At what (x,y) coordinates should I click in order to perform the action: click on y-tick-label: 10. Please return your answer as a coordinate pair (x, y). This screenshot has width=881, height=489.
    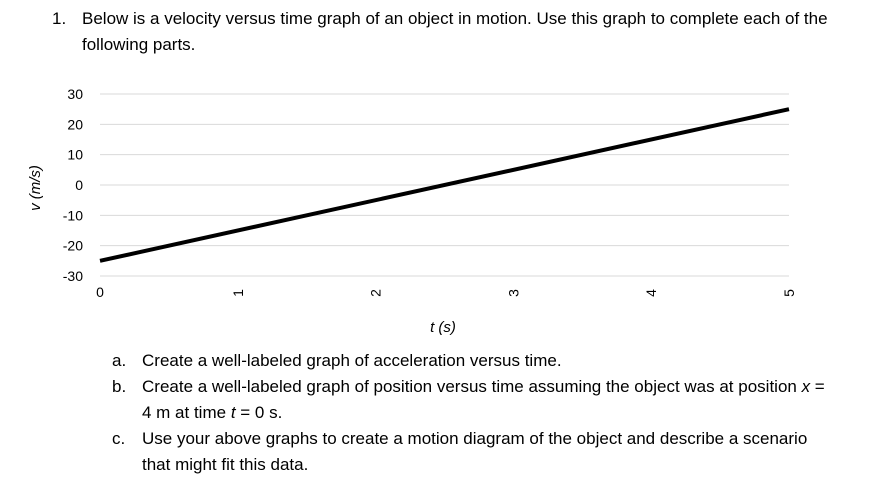
    Looking at the image, I should click on (75, 155).